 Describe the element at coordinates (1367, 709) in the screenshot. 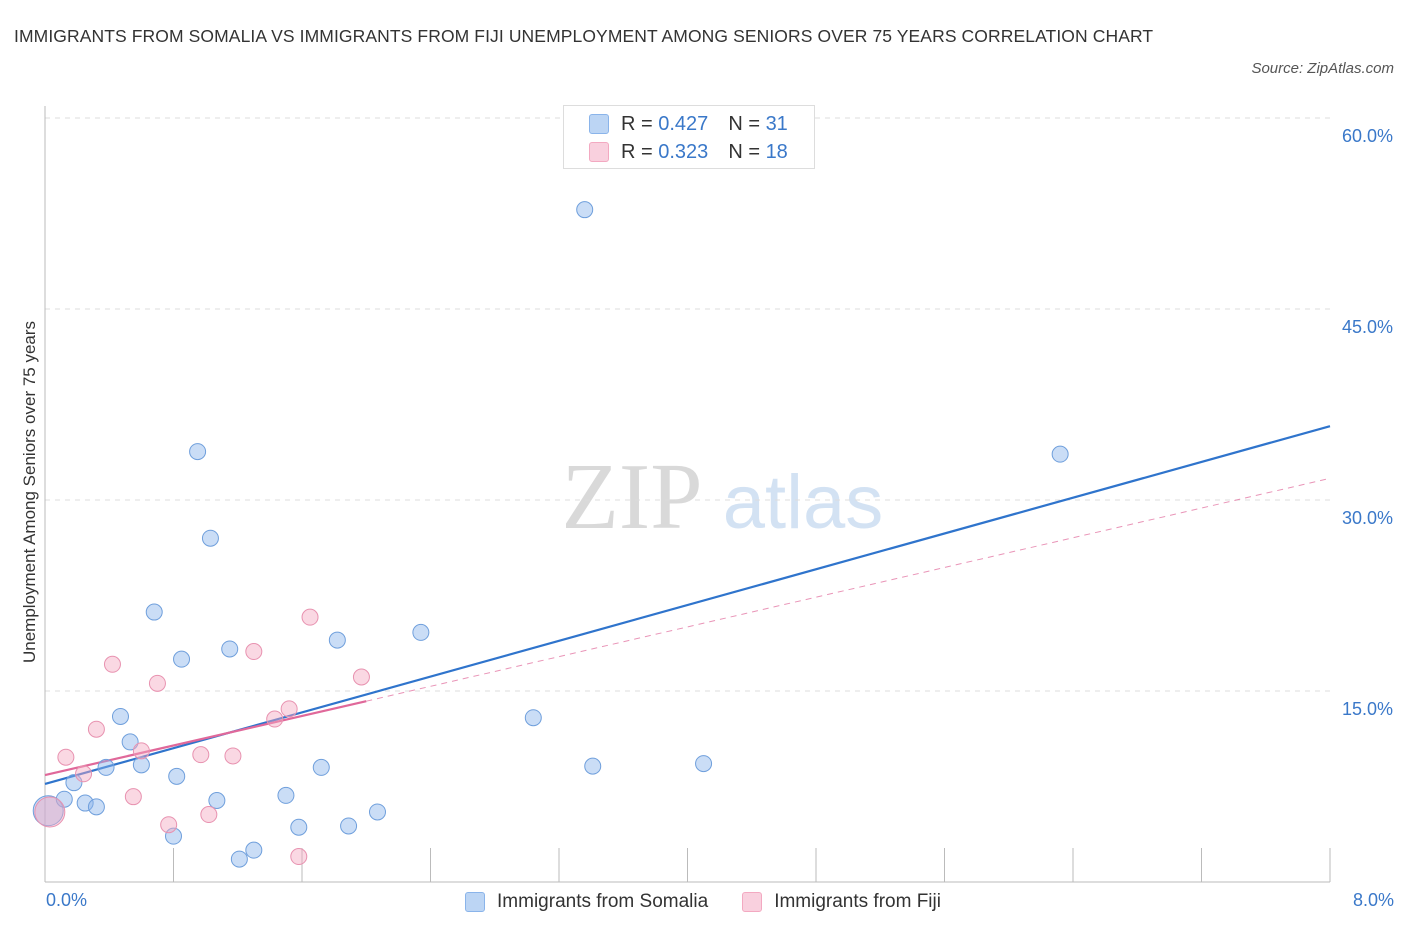

I see `y-tick-label: 15.0%` at that location.